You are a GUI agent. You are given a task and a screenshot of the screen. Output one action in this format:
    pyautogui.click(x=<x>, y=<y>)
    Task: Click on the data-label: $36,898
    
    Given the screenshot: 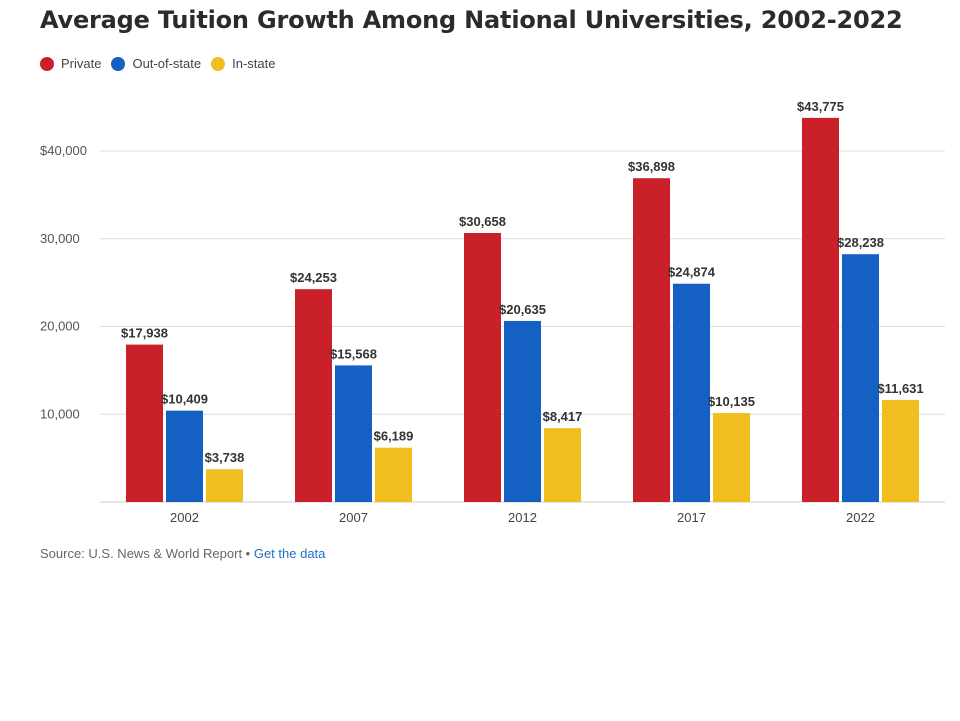 What is the action you would take?
    pyautogui.click(x=651, y=166)
    